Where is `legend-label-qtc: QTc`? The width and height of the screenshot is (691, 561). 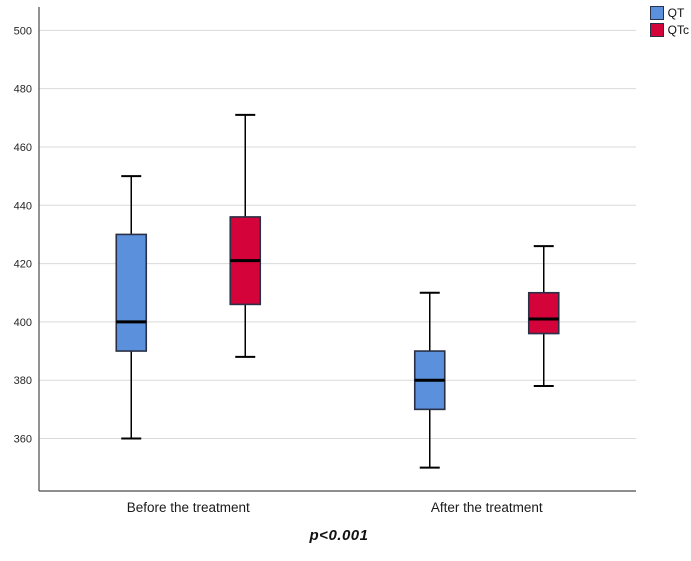 legend-label-qtc: QTc is located at coordinates (678, 29).